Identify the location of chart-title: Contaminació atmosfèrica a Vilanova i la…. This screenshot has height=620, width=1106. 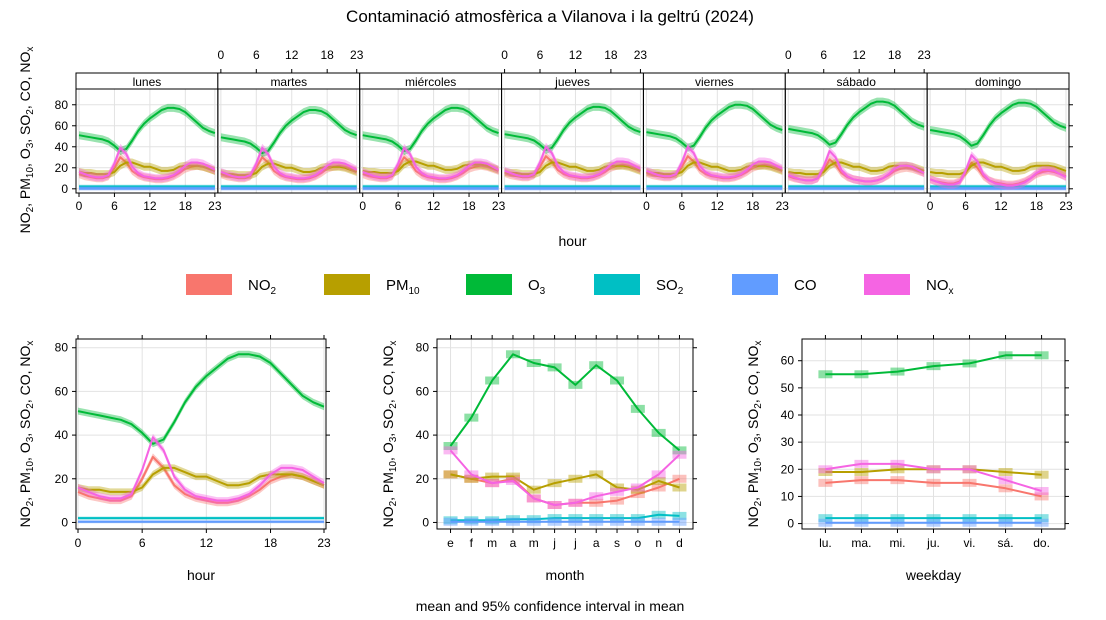
(550, 16).